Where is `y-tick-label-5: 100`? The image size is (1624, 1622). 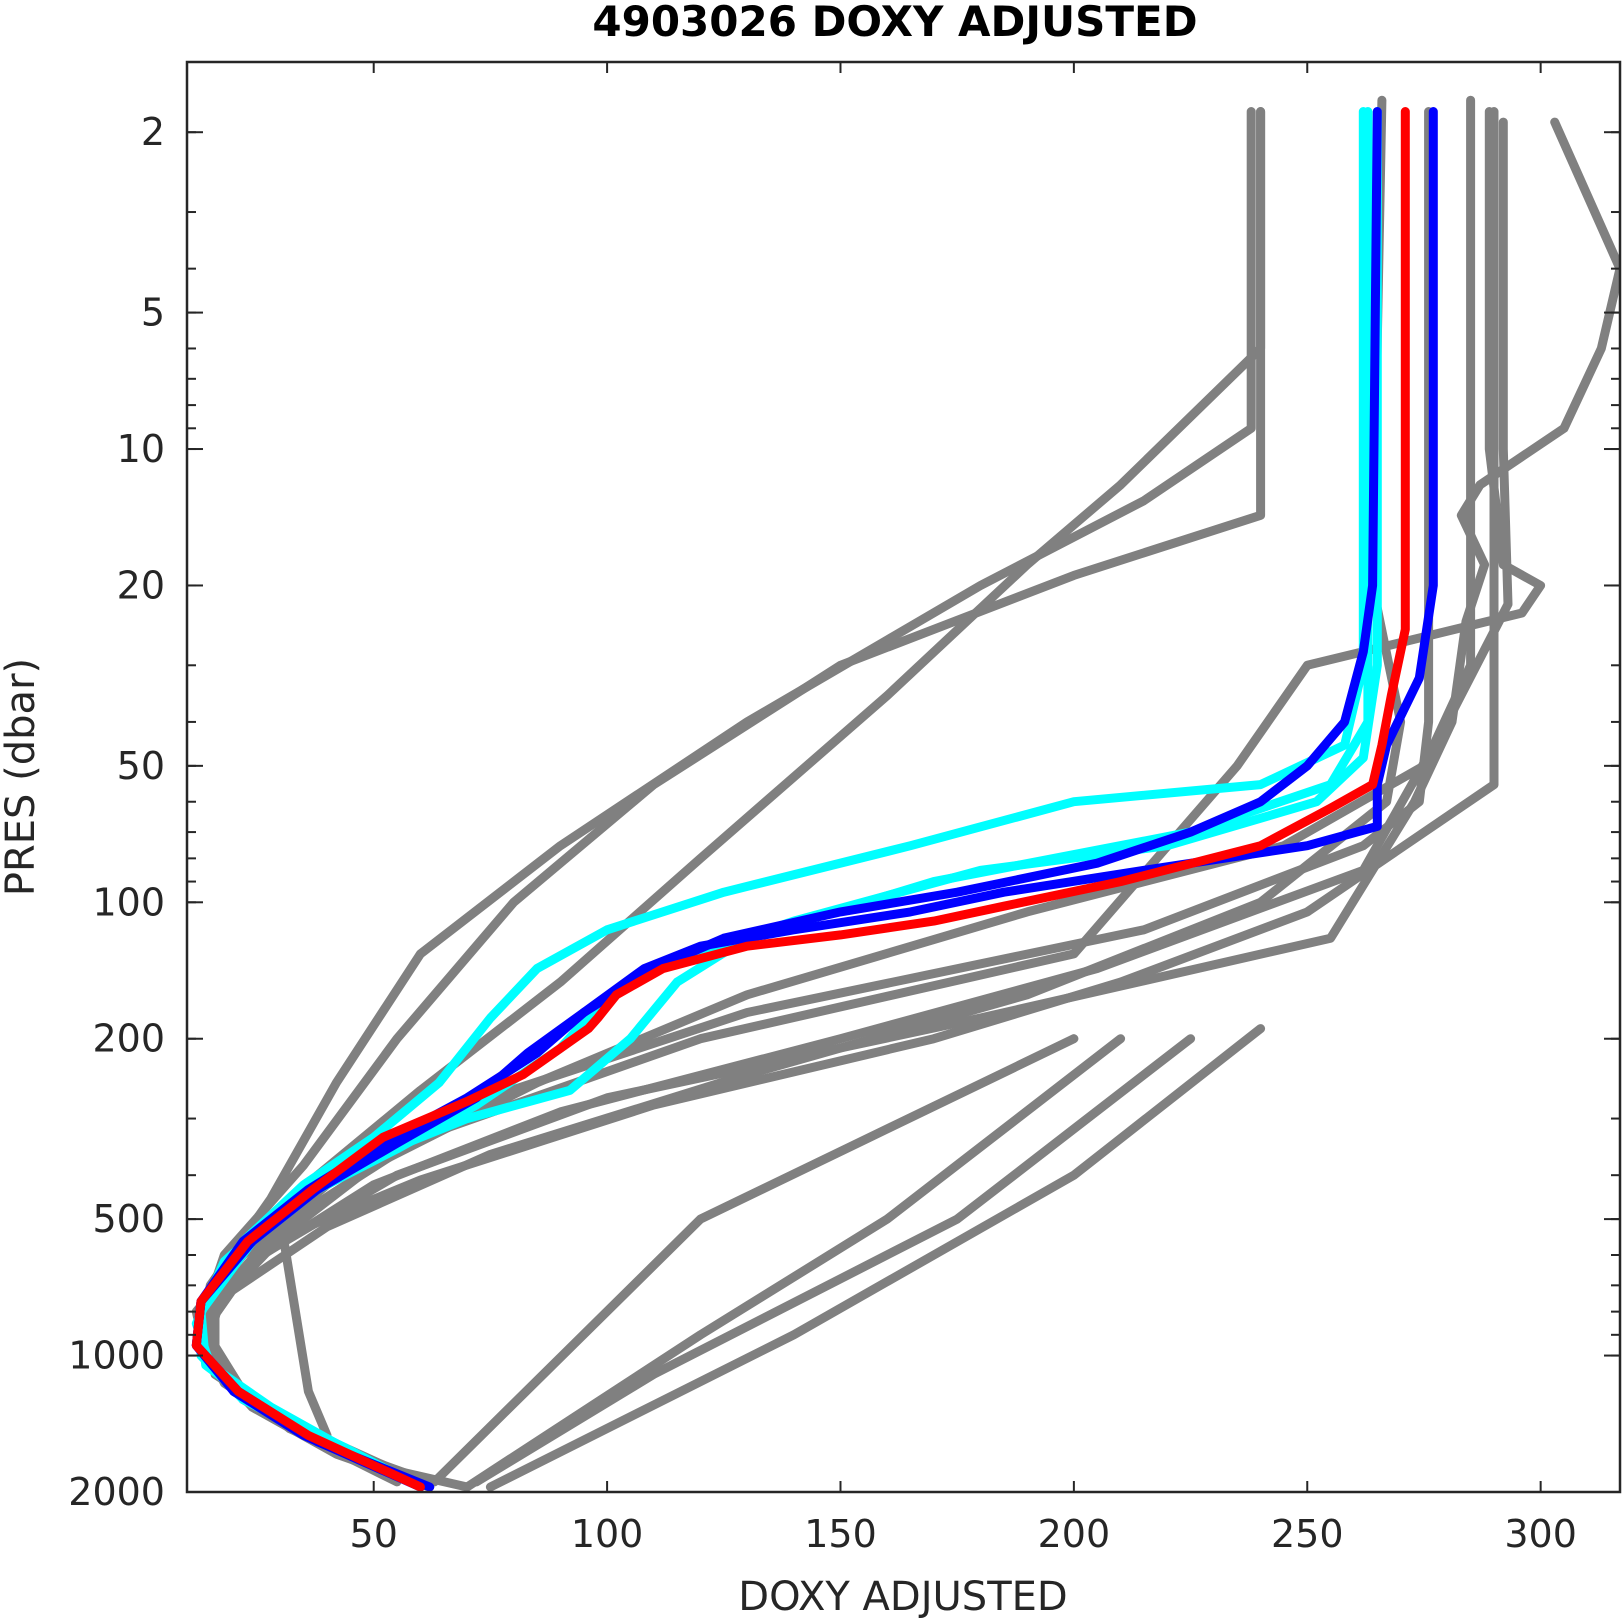 y-tick-label-5: 100 is located at coordinates (128, 902).